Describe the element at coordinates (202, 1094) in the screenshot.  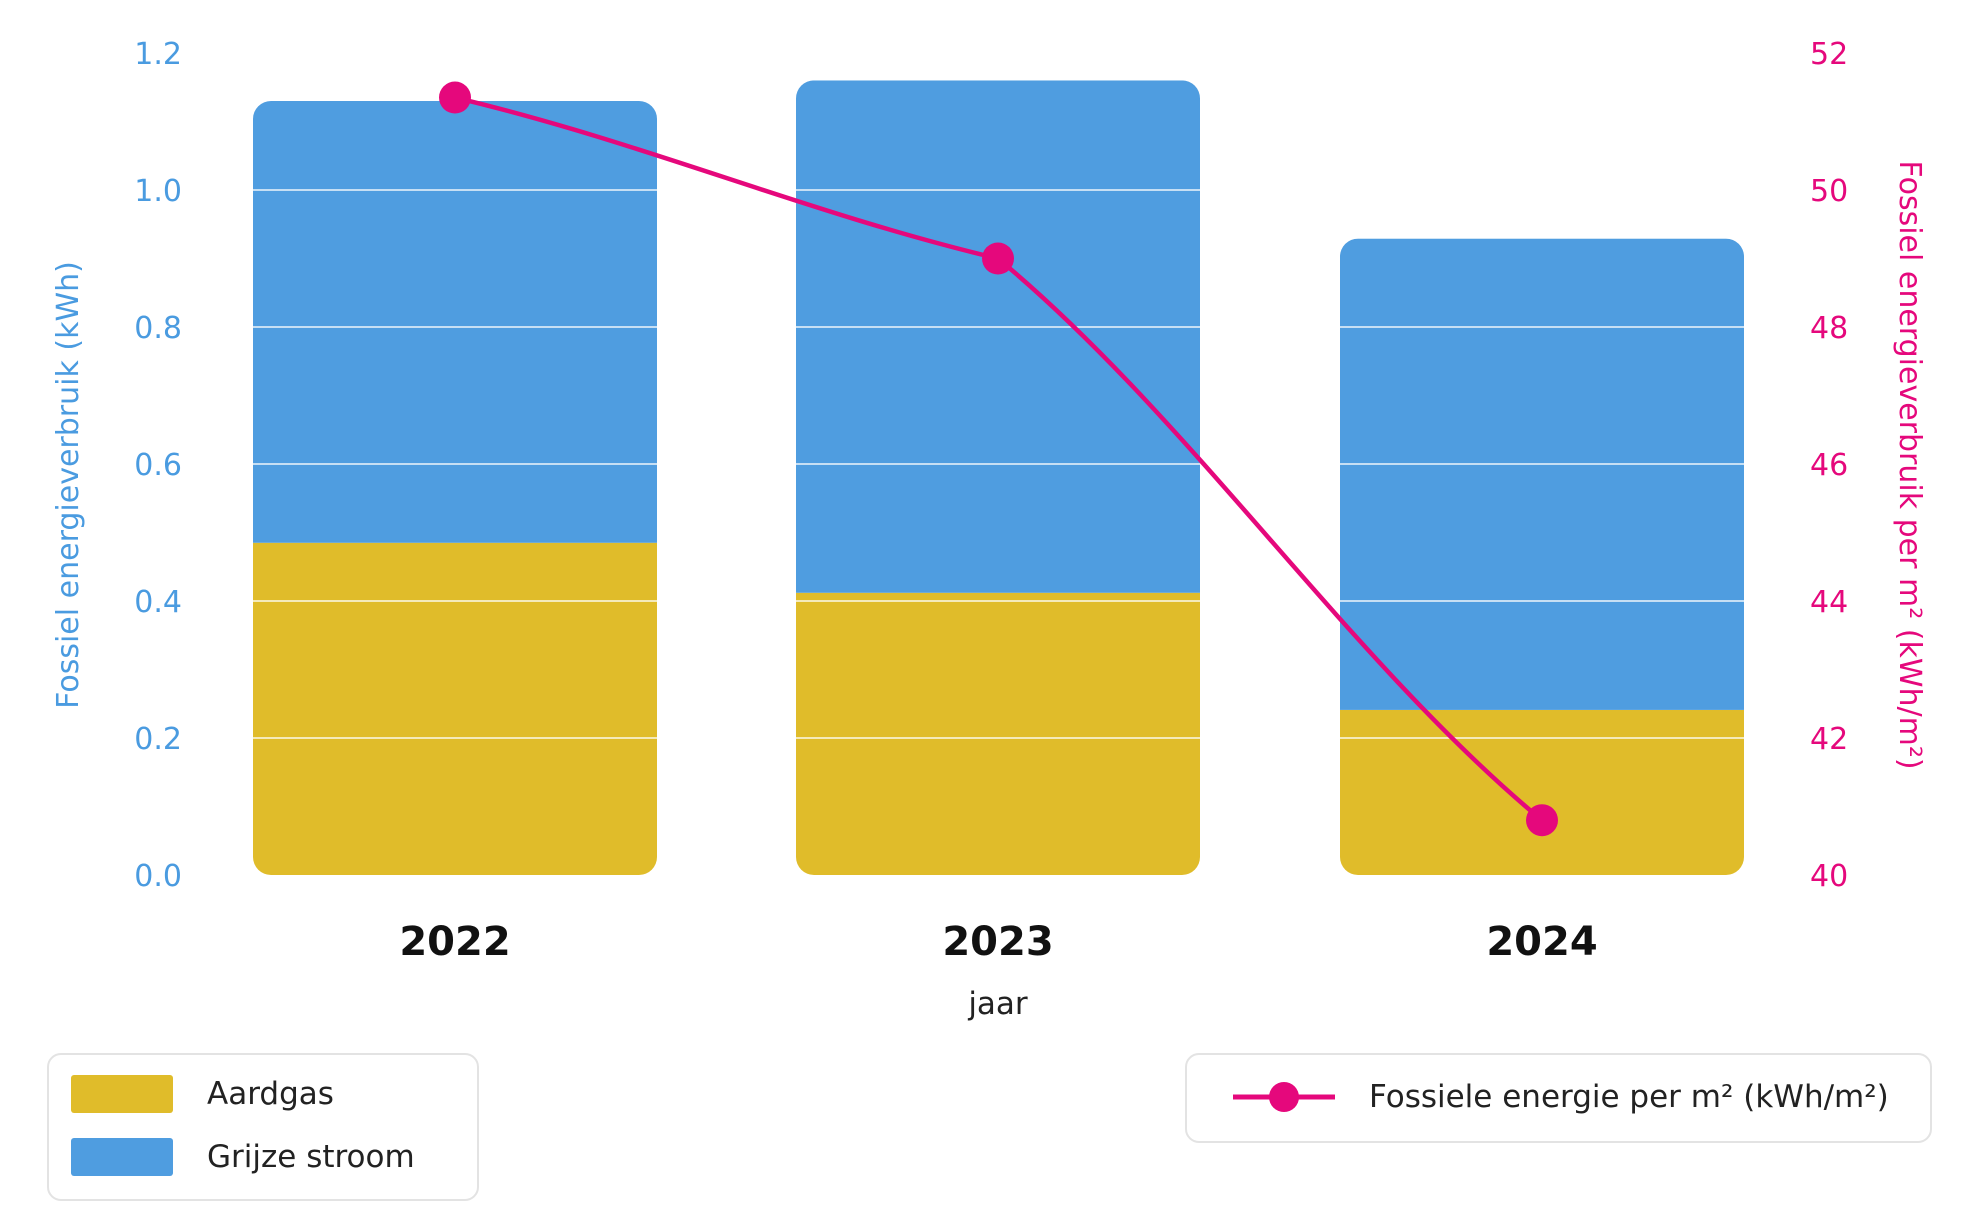
I see `legend-item-aardgas: Aardgas` at that location.